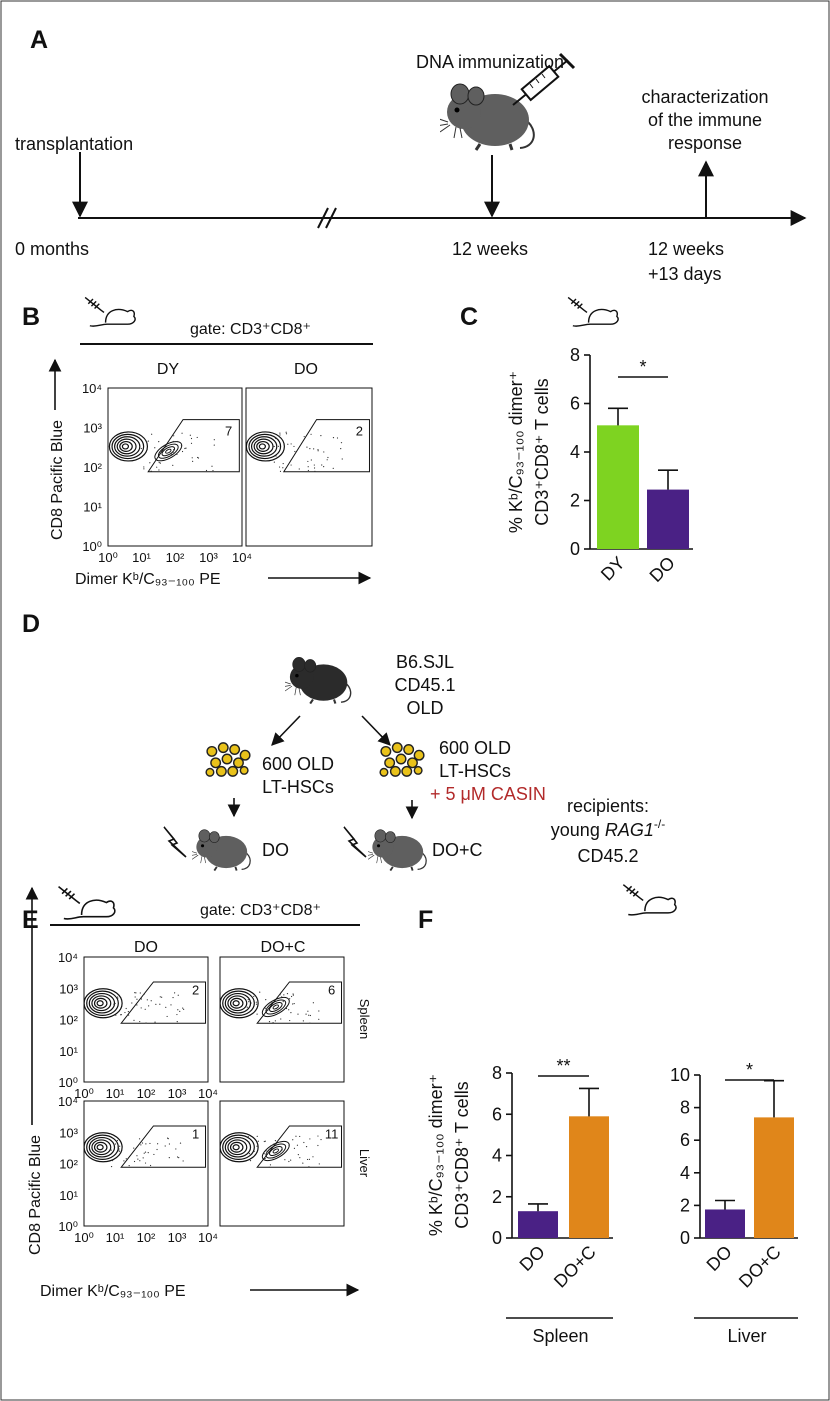 This screenshot has width=830, height=1401. What do you see at coordinates (175, 467) in the screenshot?
I see `flow-plot-frame` at bounding box center [175, 467].